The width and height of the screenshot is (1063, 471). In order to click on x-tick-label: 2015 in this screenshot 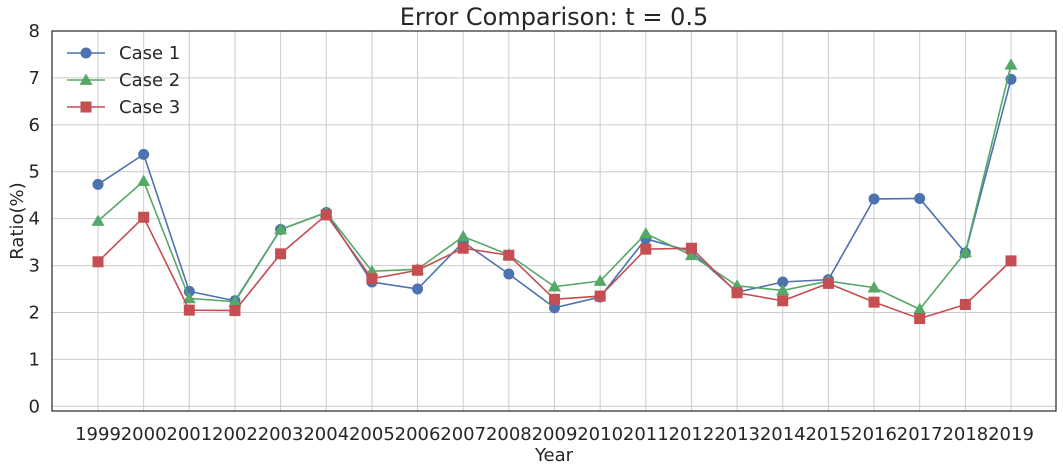, I will do `click(828, 434)`.